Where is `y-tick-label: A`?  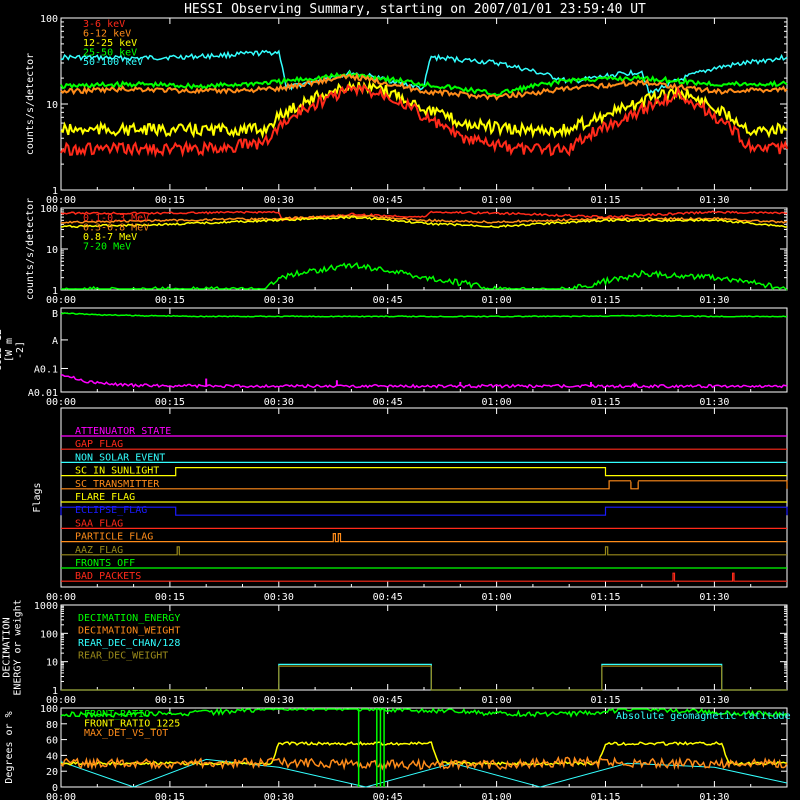 y-tick-label: A is located at coordinates (55, 341).